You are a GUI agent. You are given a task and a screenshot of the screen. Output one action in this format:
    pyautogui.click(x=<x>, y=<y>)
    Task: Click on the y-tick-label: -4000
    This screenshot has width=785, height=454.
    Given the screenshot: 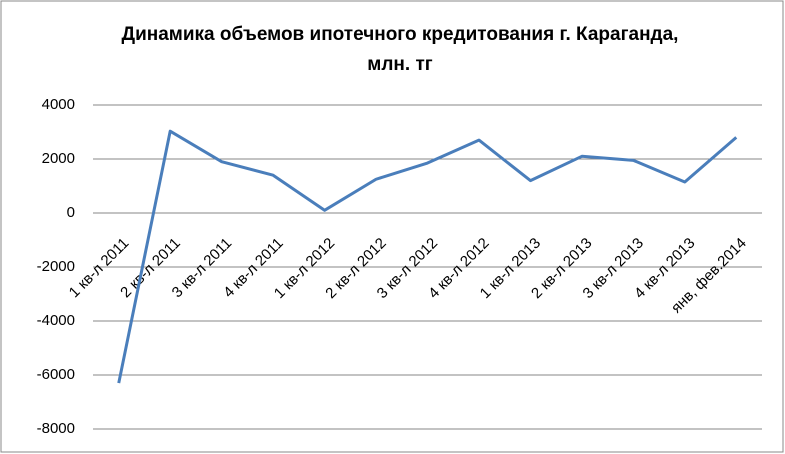 What is the action you would take?
    pyautogui.click(x=56, y=320)
    